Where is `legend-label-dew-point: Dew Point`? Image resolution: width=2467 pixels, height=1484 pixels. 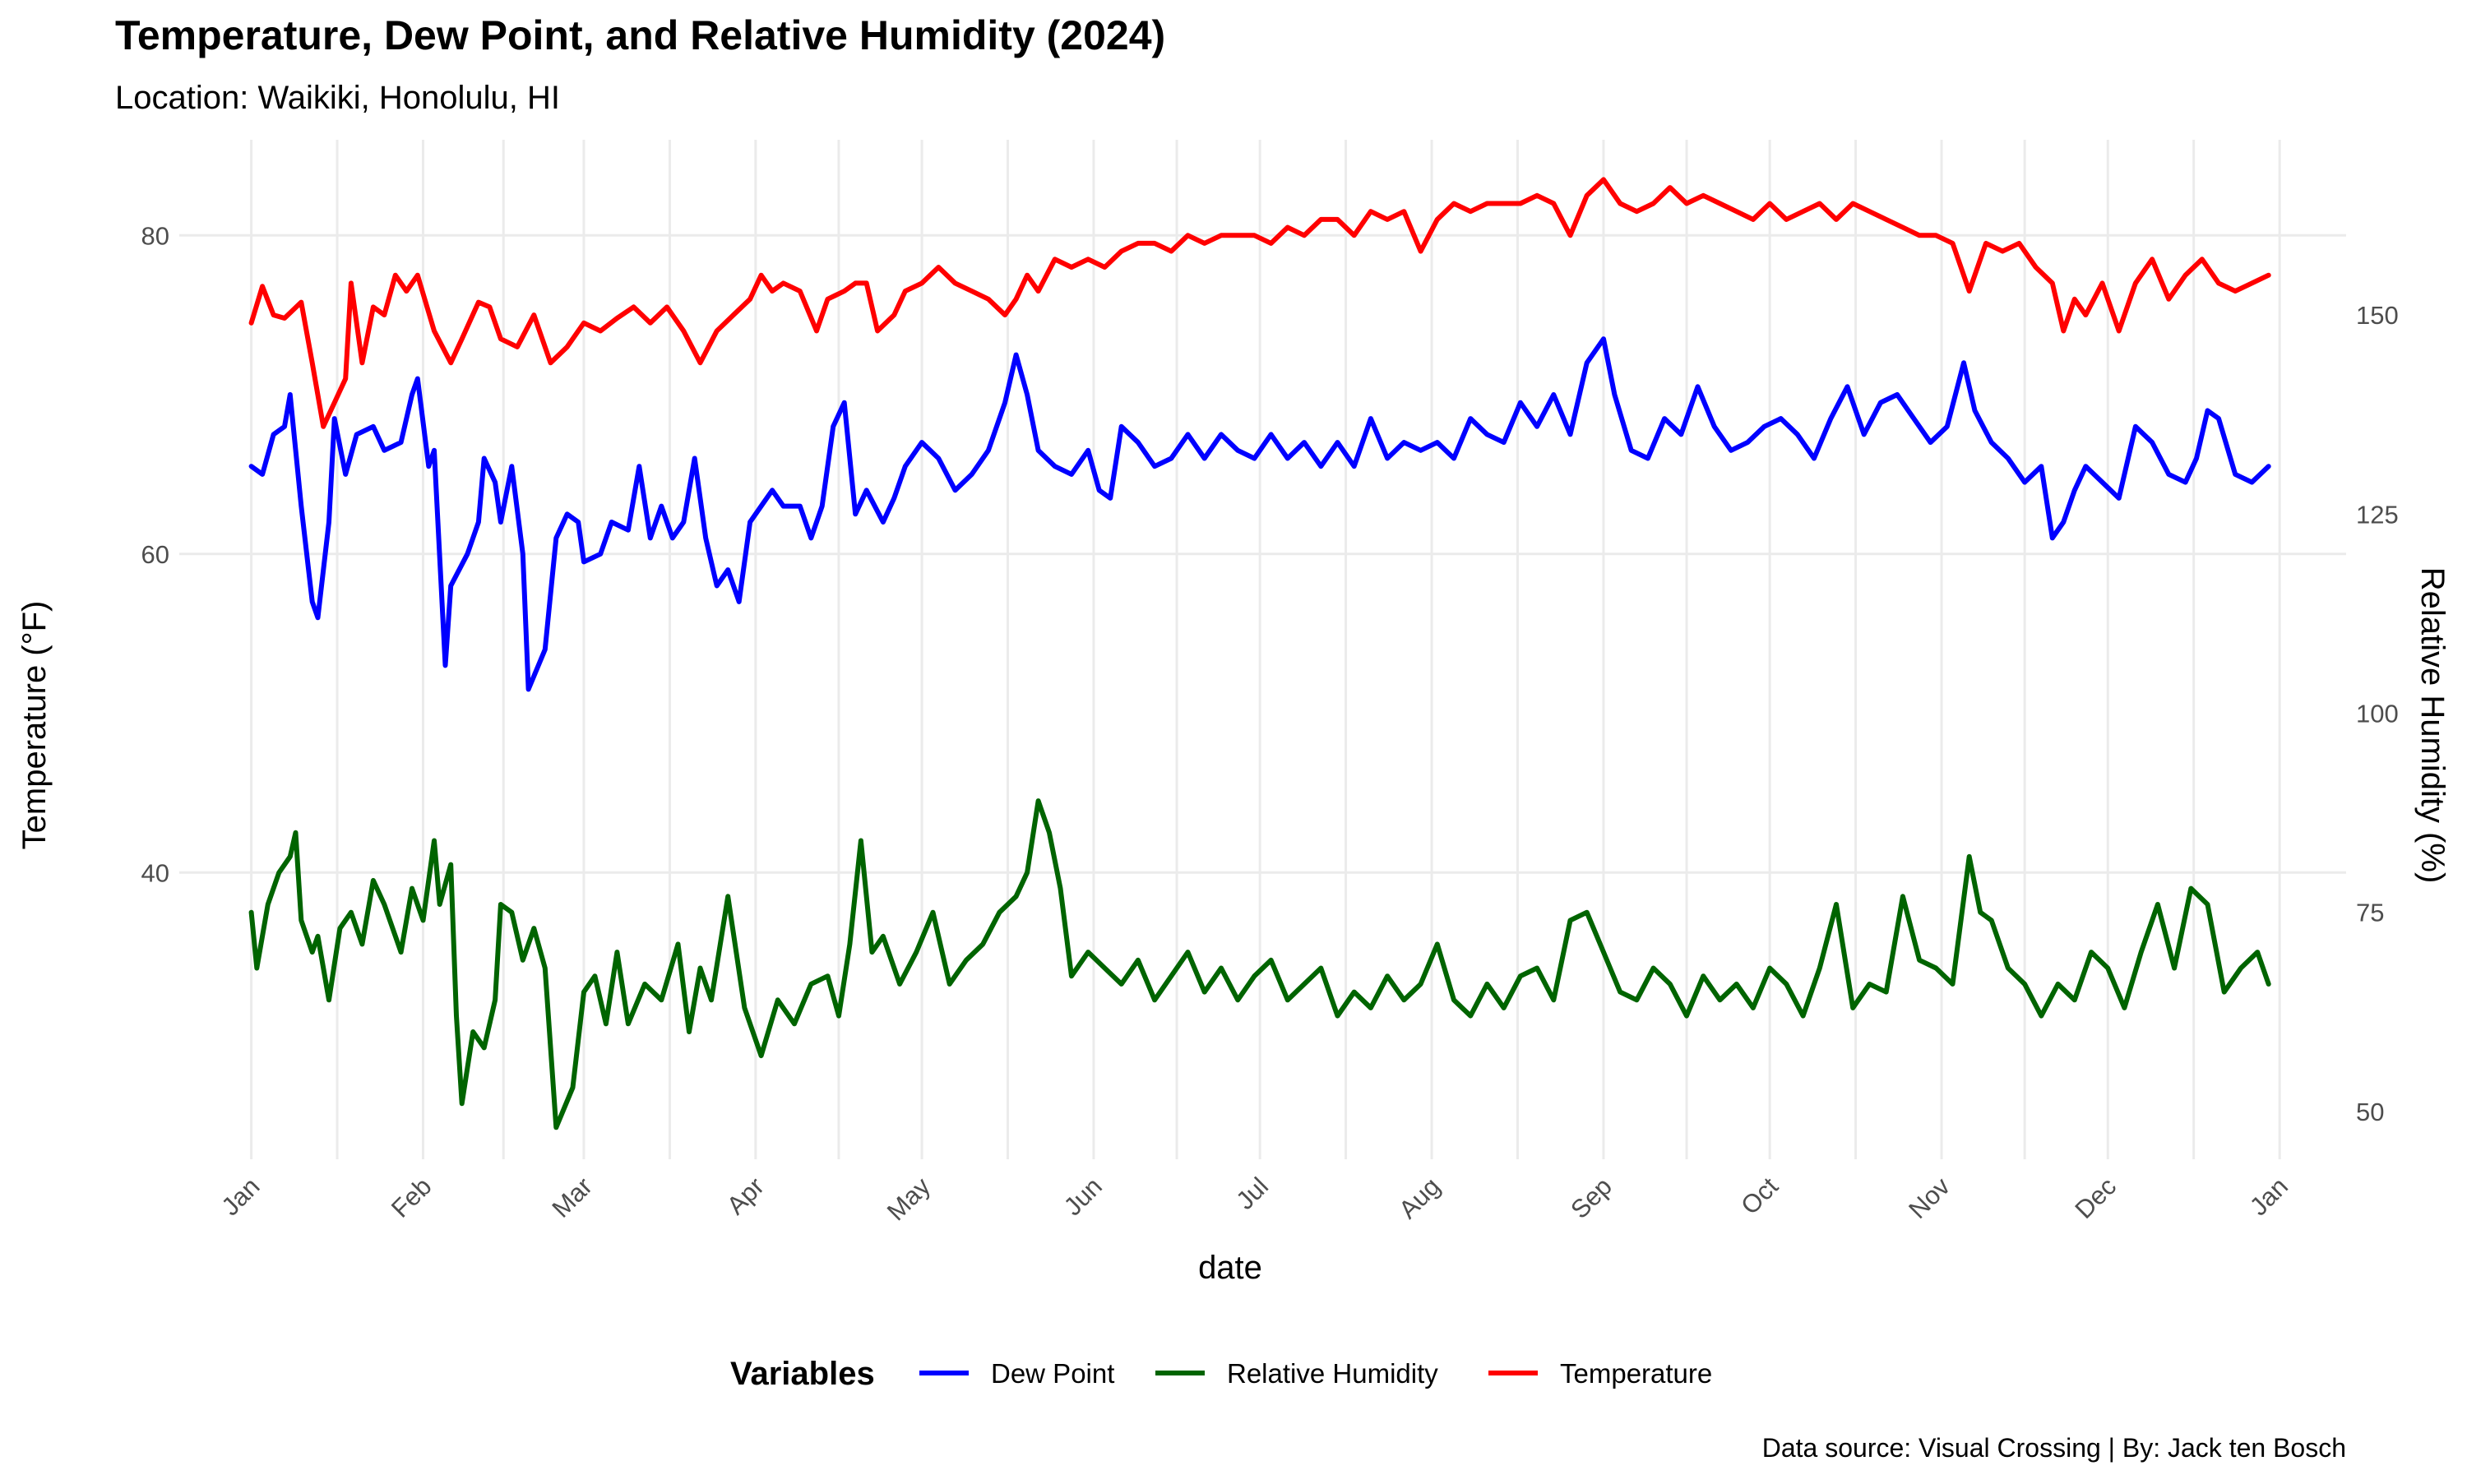
legend-label-dew-point: Dew Point is located at coordinates (1052, 1373).